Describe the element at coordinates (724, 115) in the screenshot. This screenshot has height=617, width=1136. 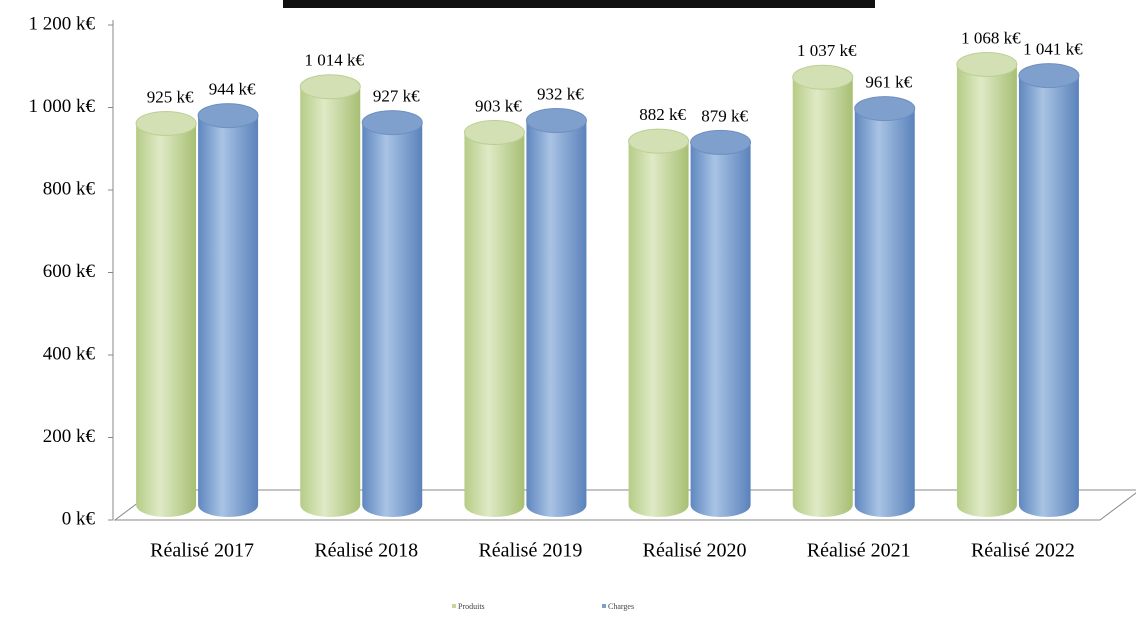
I see `data-label: 879 k€` at that location.